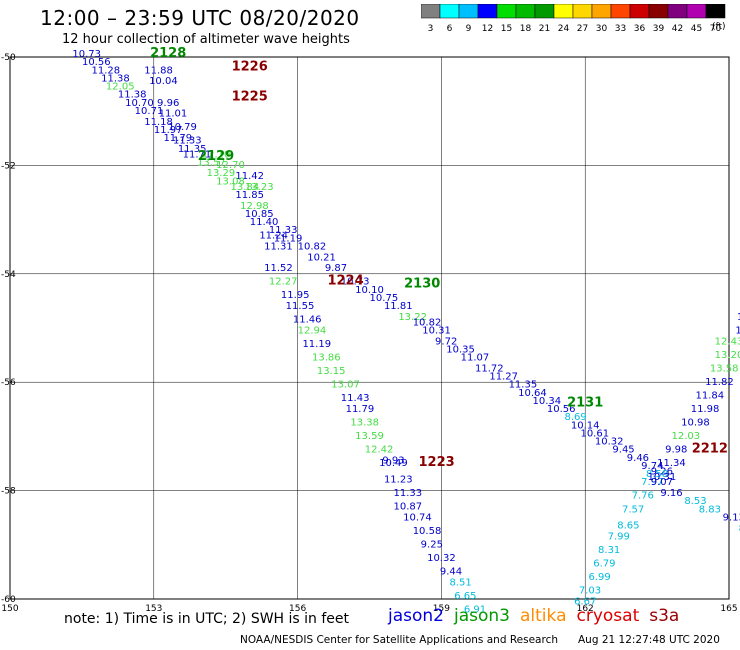 The width and height of the screenshot is (740, 650). Describe the element at coordinates (360, 409) in the screenshot. I see `wave-height-label: 11.79` at that location.